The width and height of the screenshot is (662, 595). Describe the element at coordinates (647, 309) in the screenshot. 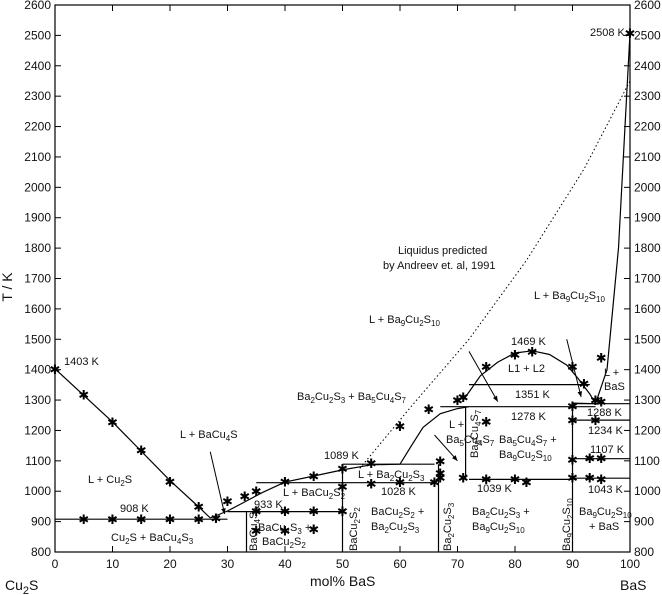

I see `y-tick-label-right: 1600` at that location.